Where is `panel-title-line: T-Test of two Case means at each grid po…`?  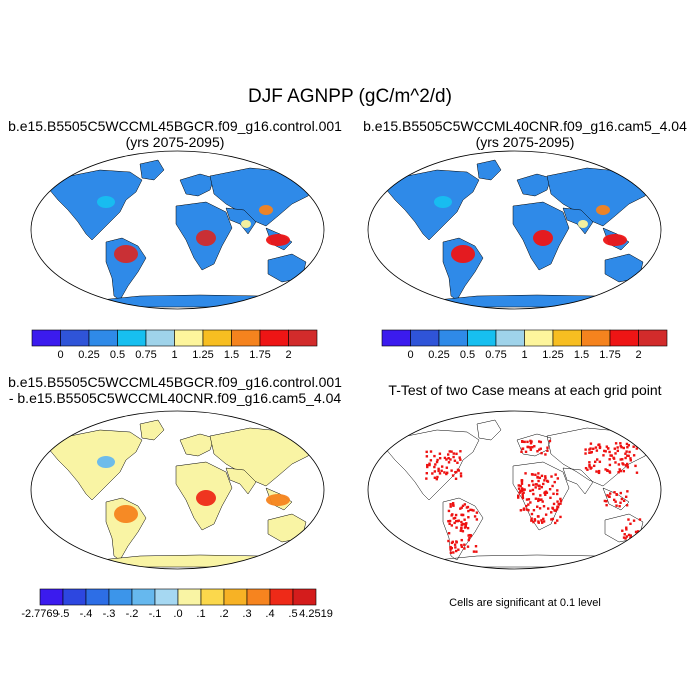 panel-title-line: T-Test of two Case means at each grid po… is located at coordinates (525, 390).